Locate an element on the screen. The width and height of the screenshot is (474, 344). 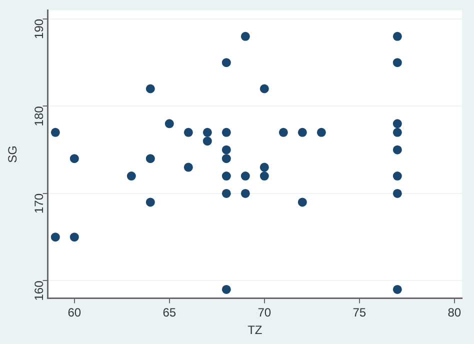
y-tick-label: 190 is located at coordinates (39, 28).